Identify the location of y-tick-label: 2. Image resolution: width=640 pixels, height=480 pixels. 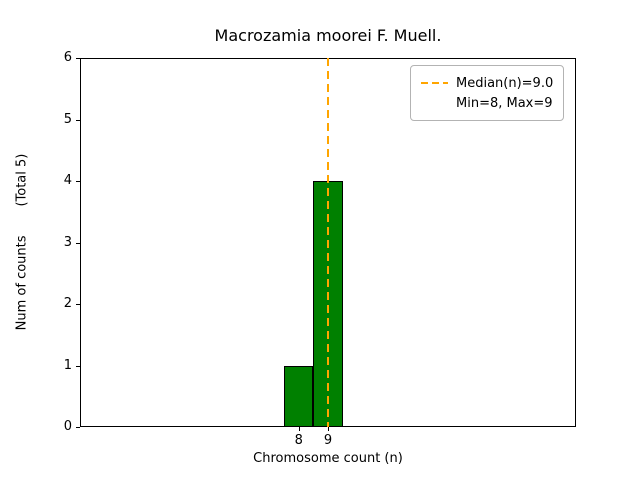
(67, 303).